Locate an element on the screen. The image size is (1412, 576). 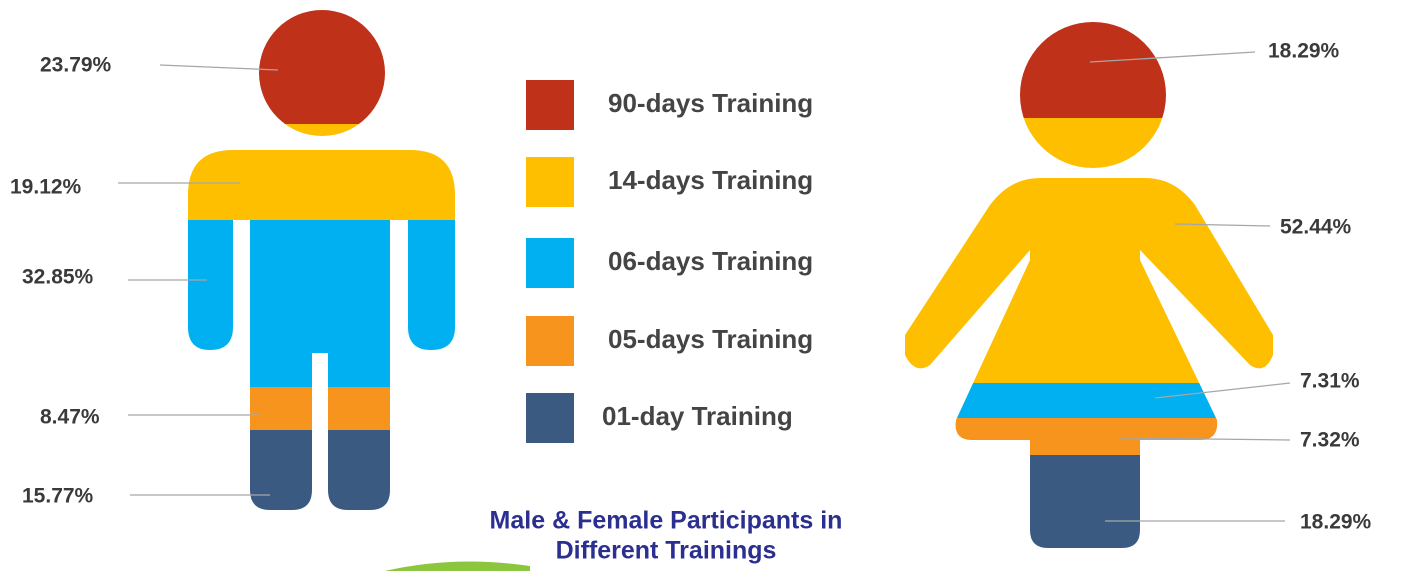
legend-label: 01-day Training is located at coordinates (697, 416).